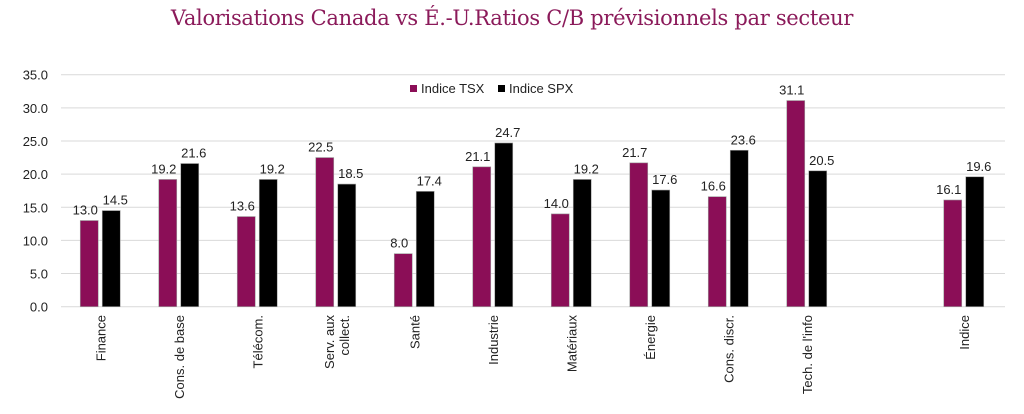 This screenshot has width=1024, height=414. What do you see at coordinates (791, 90) in the screenshot?
I see `data-label: 31.1` at bounding box center [791, 90].